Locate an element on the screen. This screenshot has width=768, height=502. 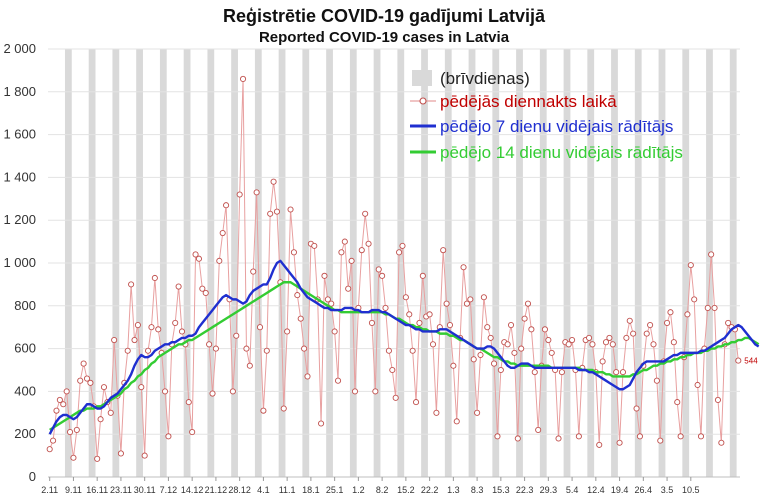
x-tick-label: 28.12 is located at coordinates (239, 490).